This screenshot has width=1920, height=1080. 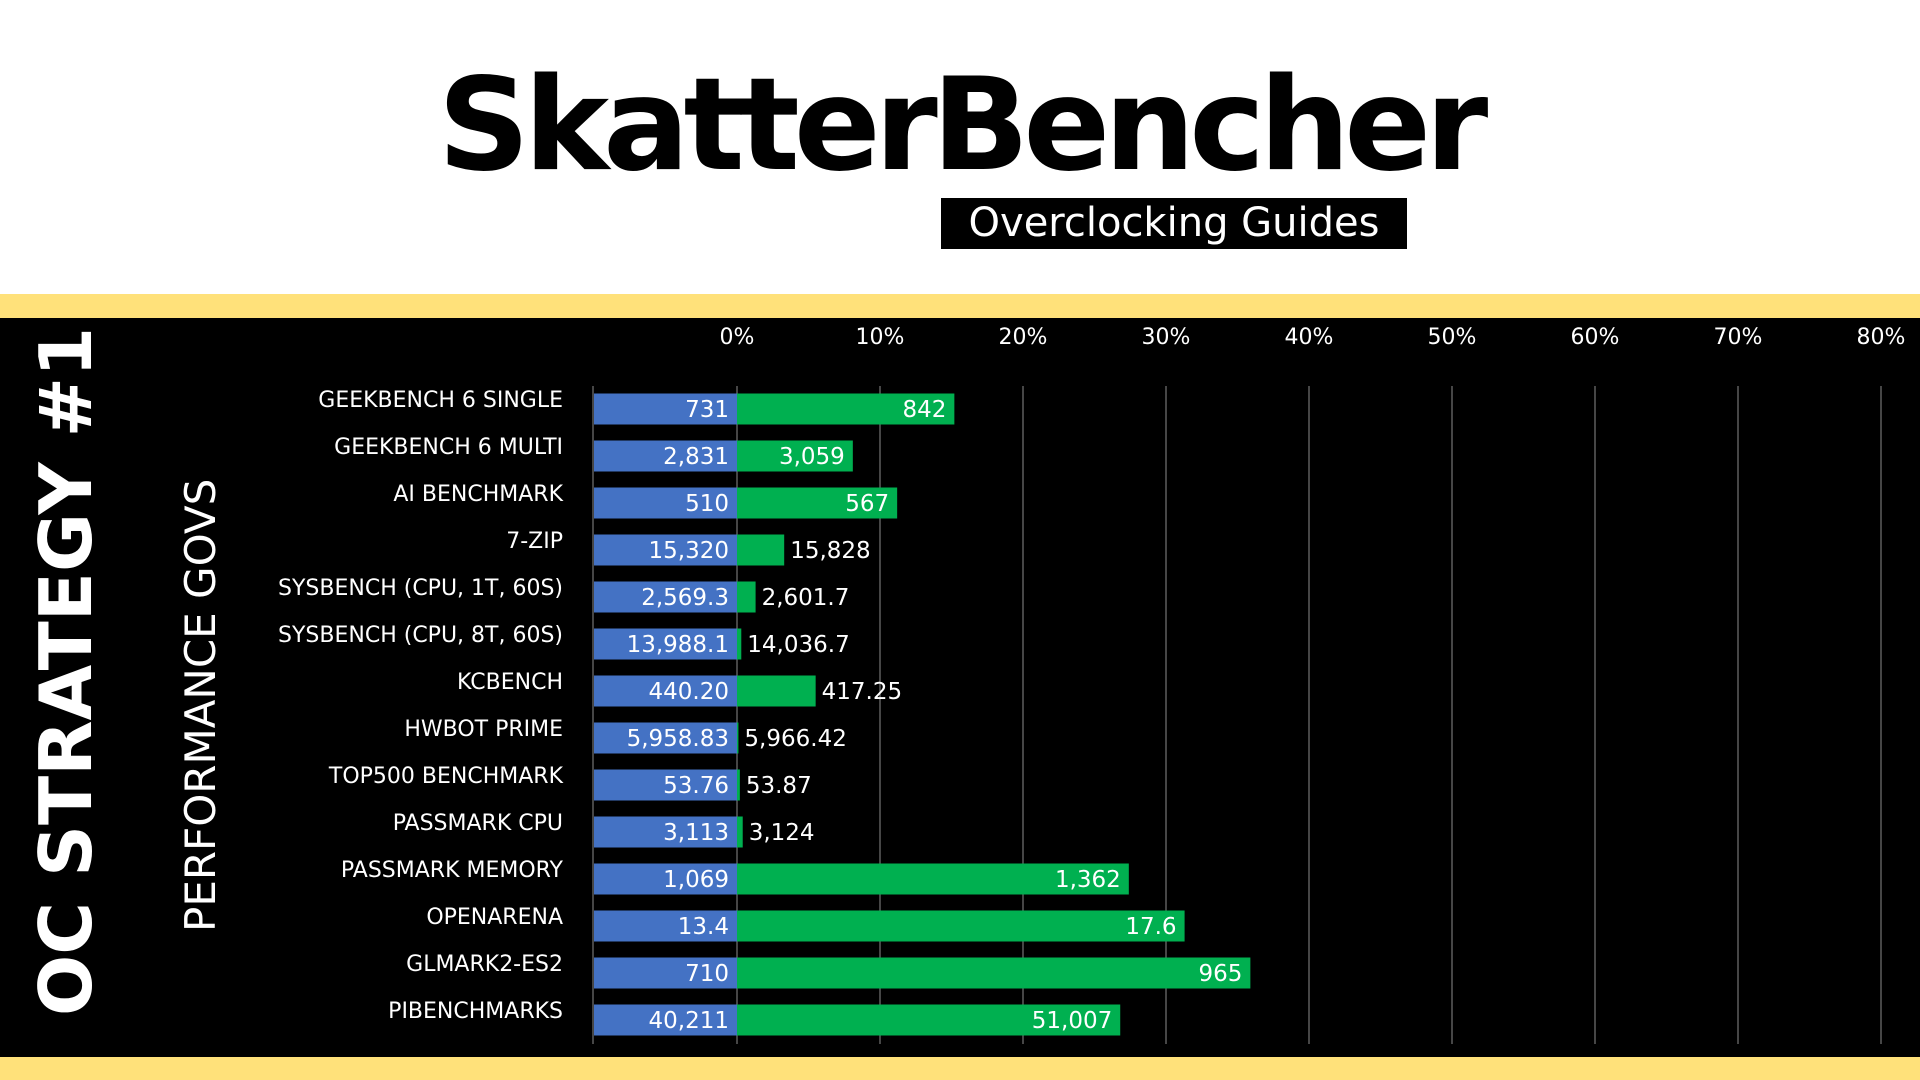 I want to click on baseline-value-label: 53.76, so click(x=696, y=786).